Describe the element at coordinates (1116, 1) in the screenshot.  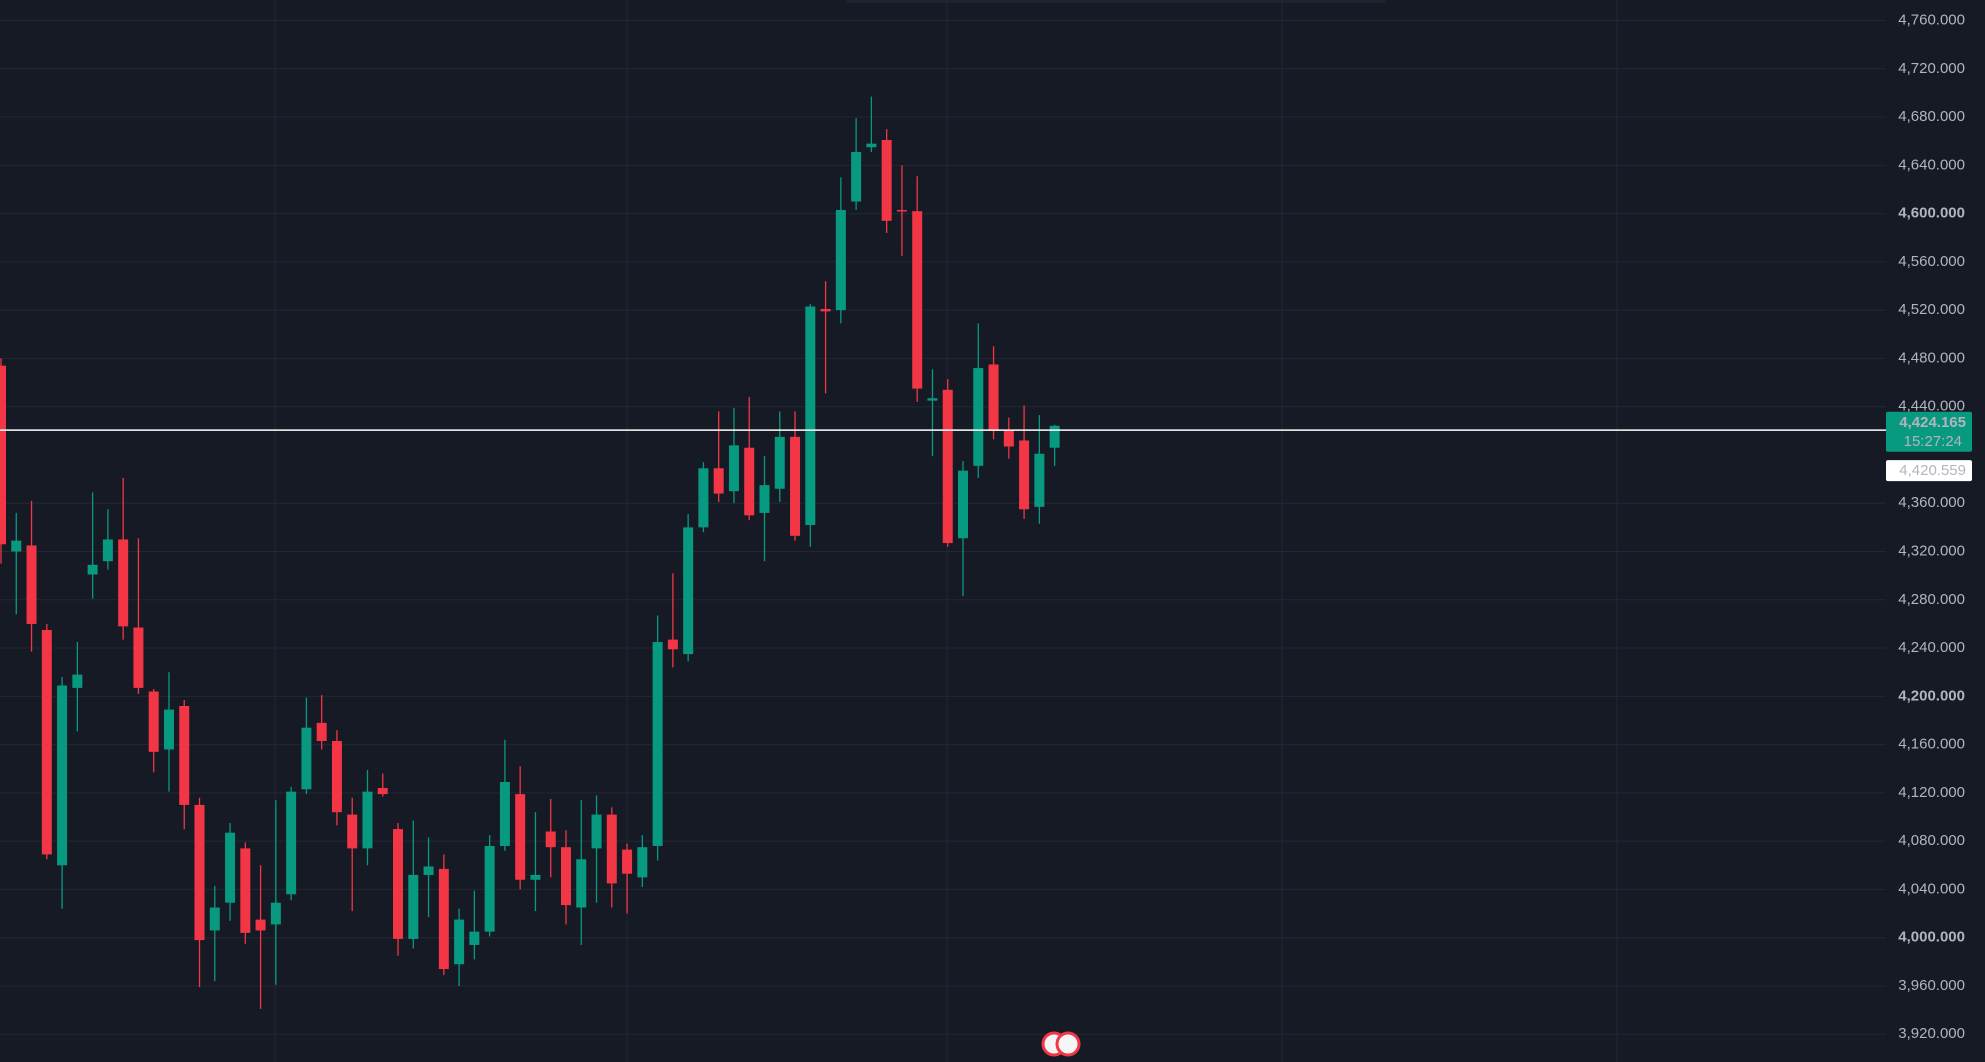
I see `top-bar` at that location.